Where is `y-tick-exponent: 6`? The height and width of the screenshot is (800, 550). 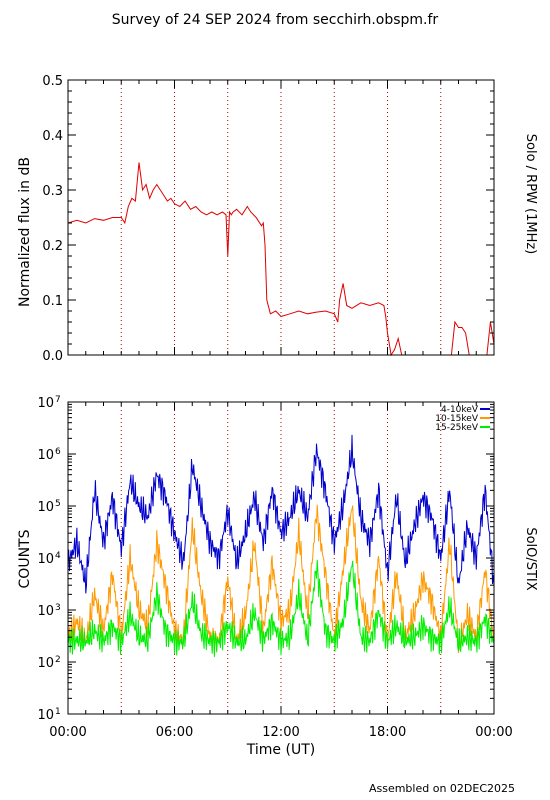
y-tick-exponent: 6 is located at coordinates (58, 452).